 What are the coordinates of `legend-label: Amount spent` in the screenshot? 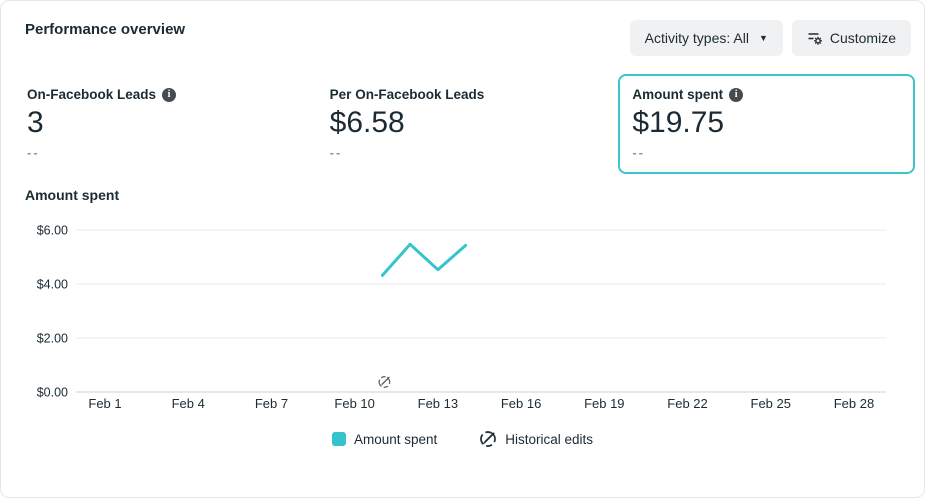 It's located at (395, 439).